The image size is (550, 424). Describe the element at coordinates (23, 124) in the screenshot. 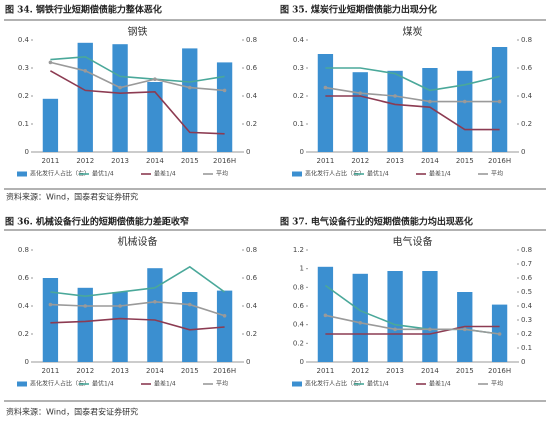

I see `y-tick-label: 0.1` at that location.